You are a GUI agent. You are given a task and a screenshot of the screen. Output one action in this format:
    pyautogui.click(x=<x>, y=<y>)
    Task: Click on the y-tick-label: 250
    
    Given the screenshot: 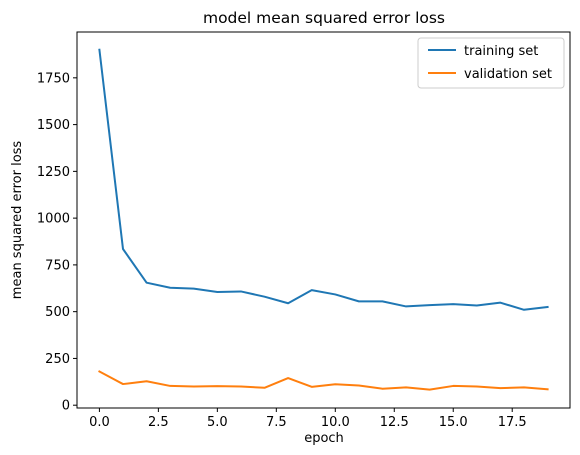 What is the action you would take?
    pyautogui.click(x=57, y=359)
    